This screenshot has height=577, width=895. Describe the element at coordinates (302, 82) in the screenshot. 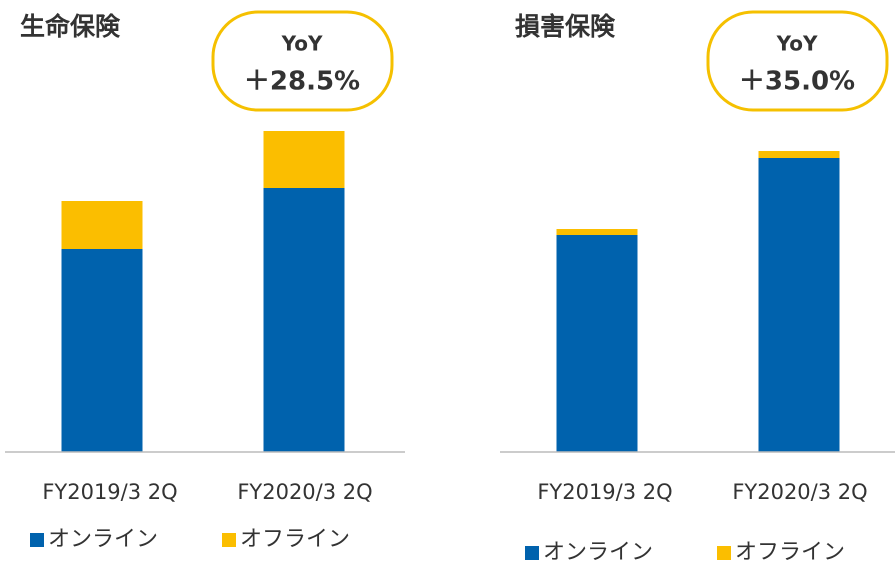

I see `annotation-value: ＋28.5%` at that location.